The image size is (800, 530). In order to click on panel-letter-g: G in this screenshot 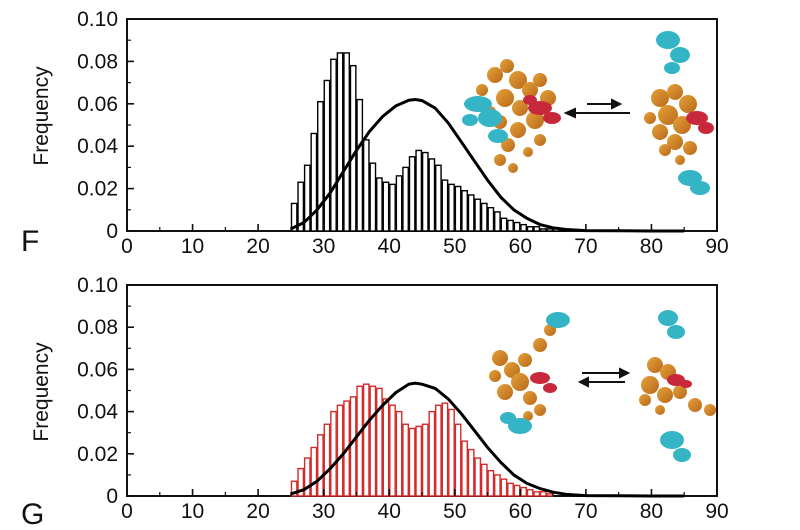, I will do `click(32, 514)`.